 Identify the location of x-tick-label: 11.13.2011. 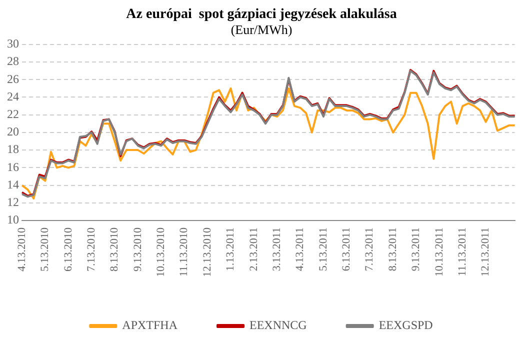
(462, 252).